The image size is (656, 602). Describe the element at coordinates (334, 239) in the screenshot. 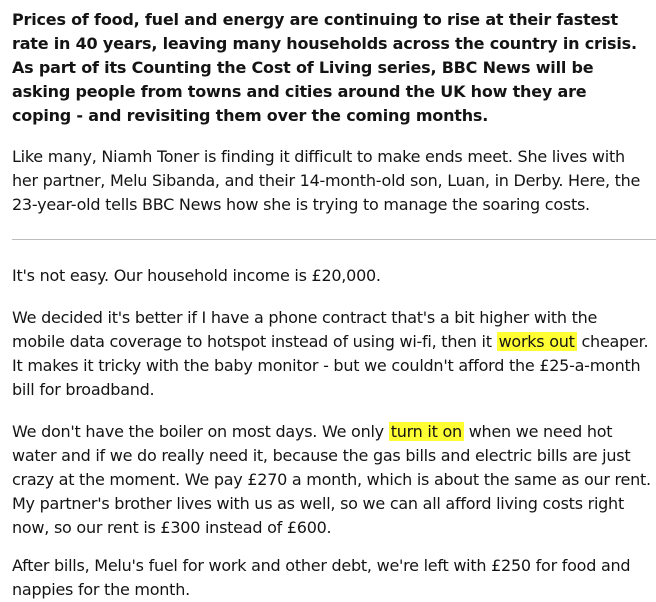

I see `section-divider` at that location.